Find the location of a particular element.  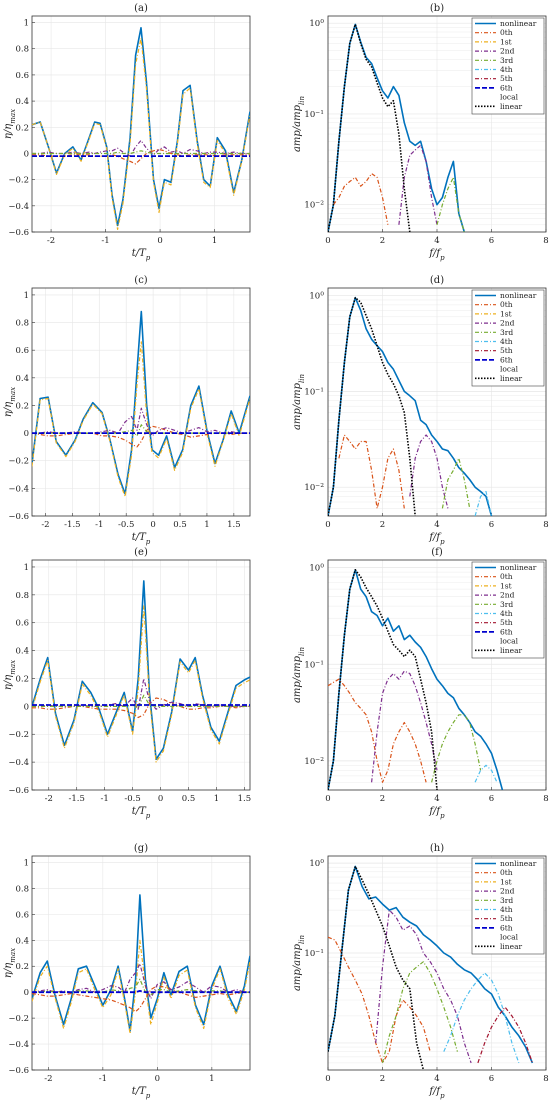

panel-title: (e) is located at coordinates (141, 552).